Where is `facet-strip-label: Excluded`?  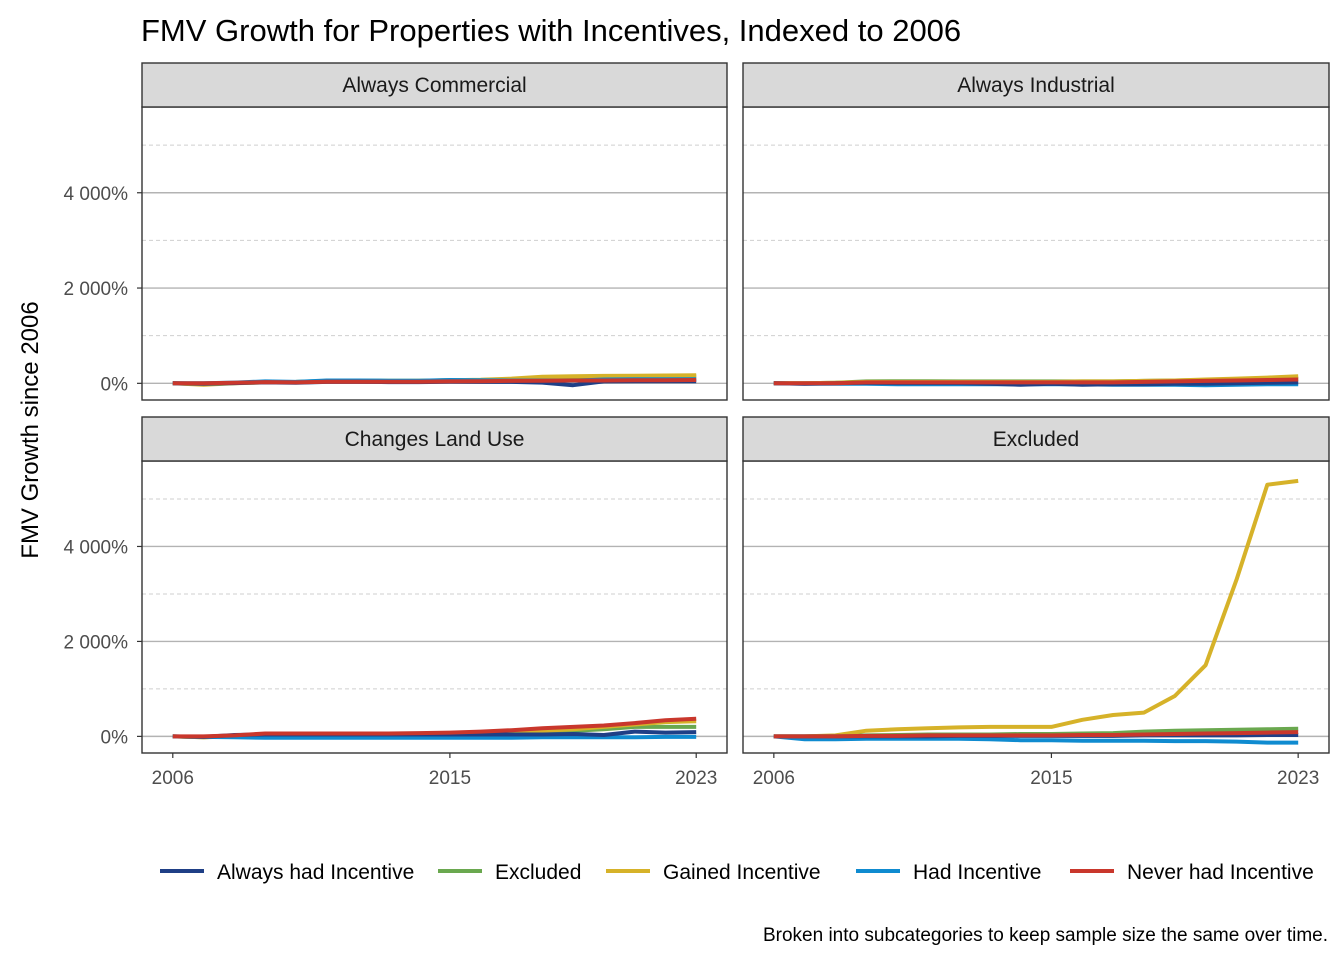
facet-strip-label: Excluded is located at coordinates (1036, 439).